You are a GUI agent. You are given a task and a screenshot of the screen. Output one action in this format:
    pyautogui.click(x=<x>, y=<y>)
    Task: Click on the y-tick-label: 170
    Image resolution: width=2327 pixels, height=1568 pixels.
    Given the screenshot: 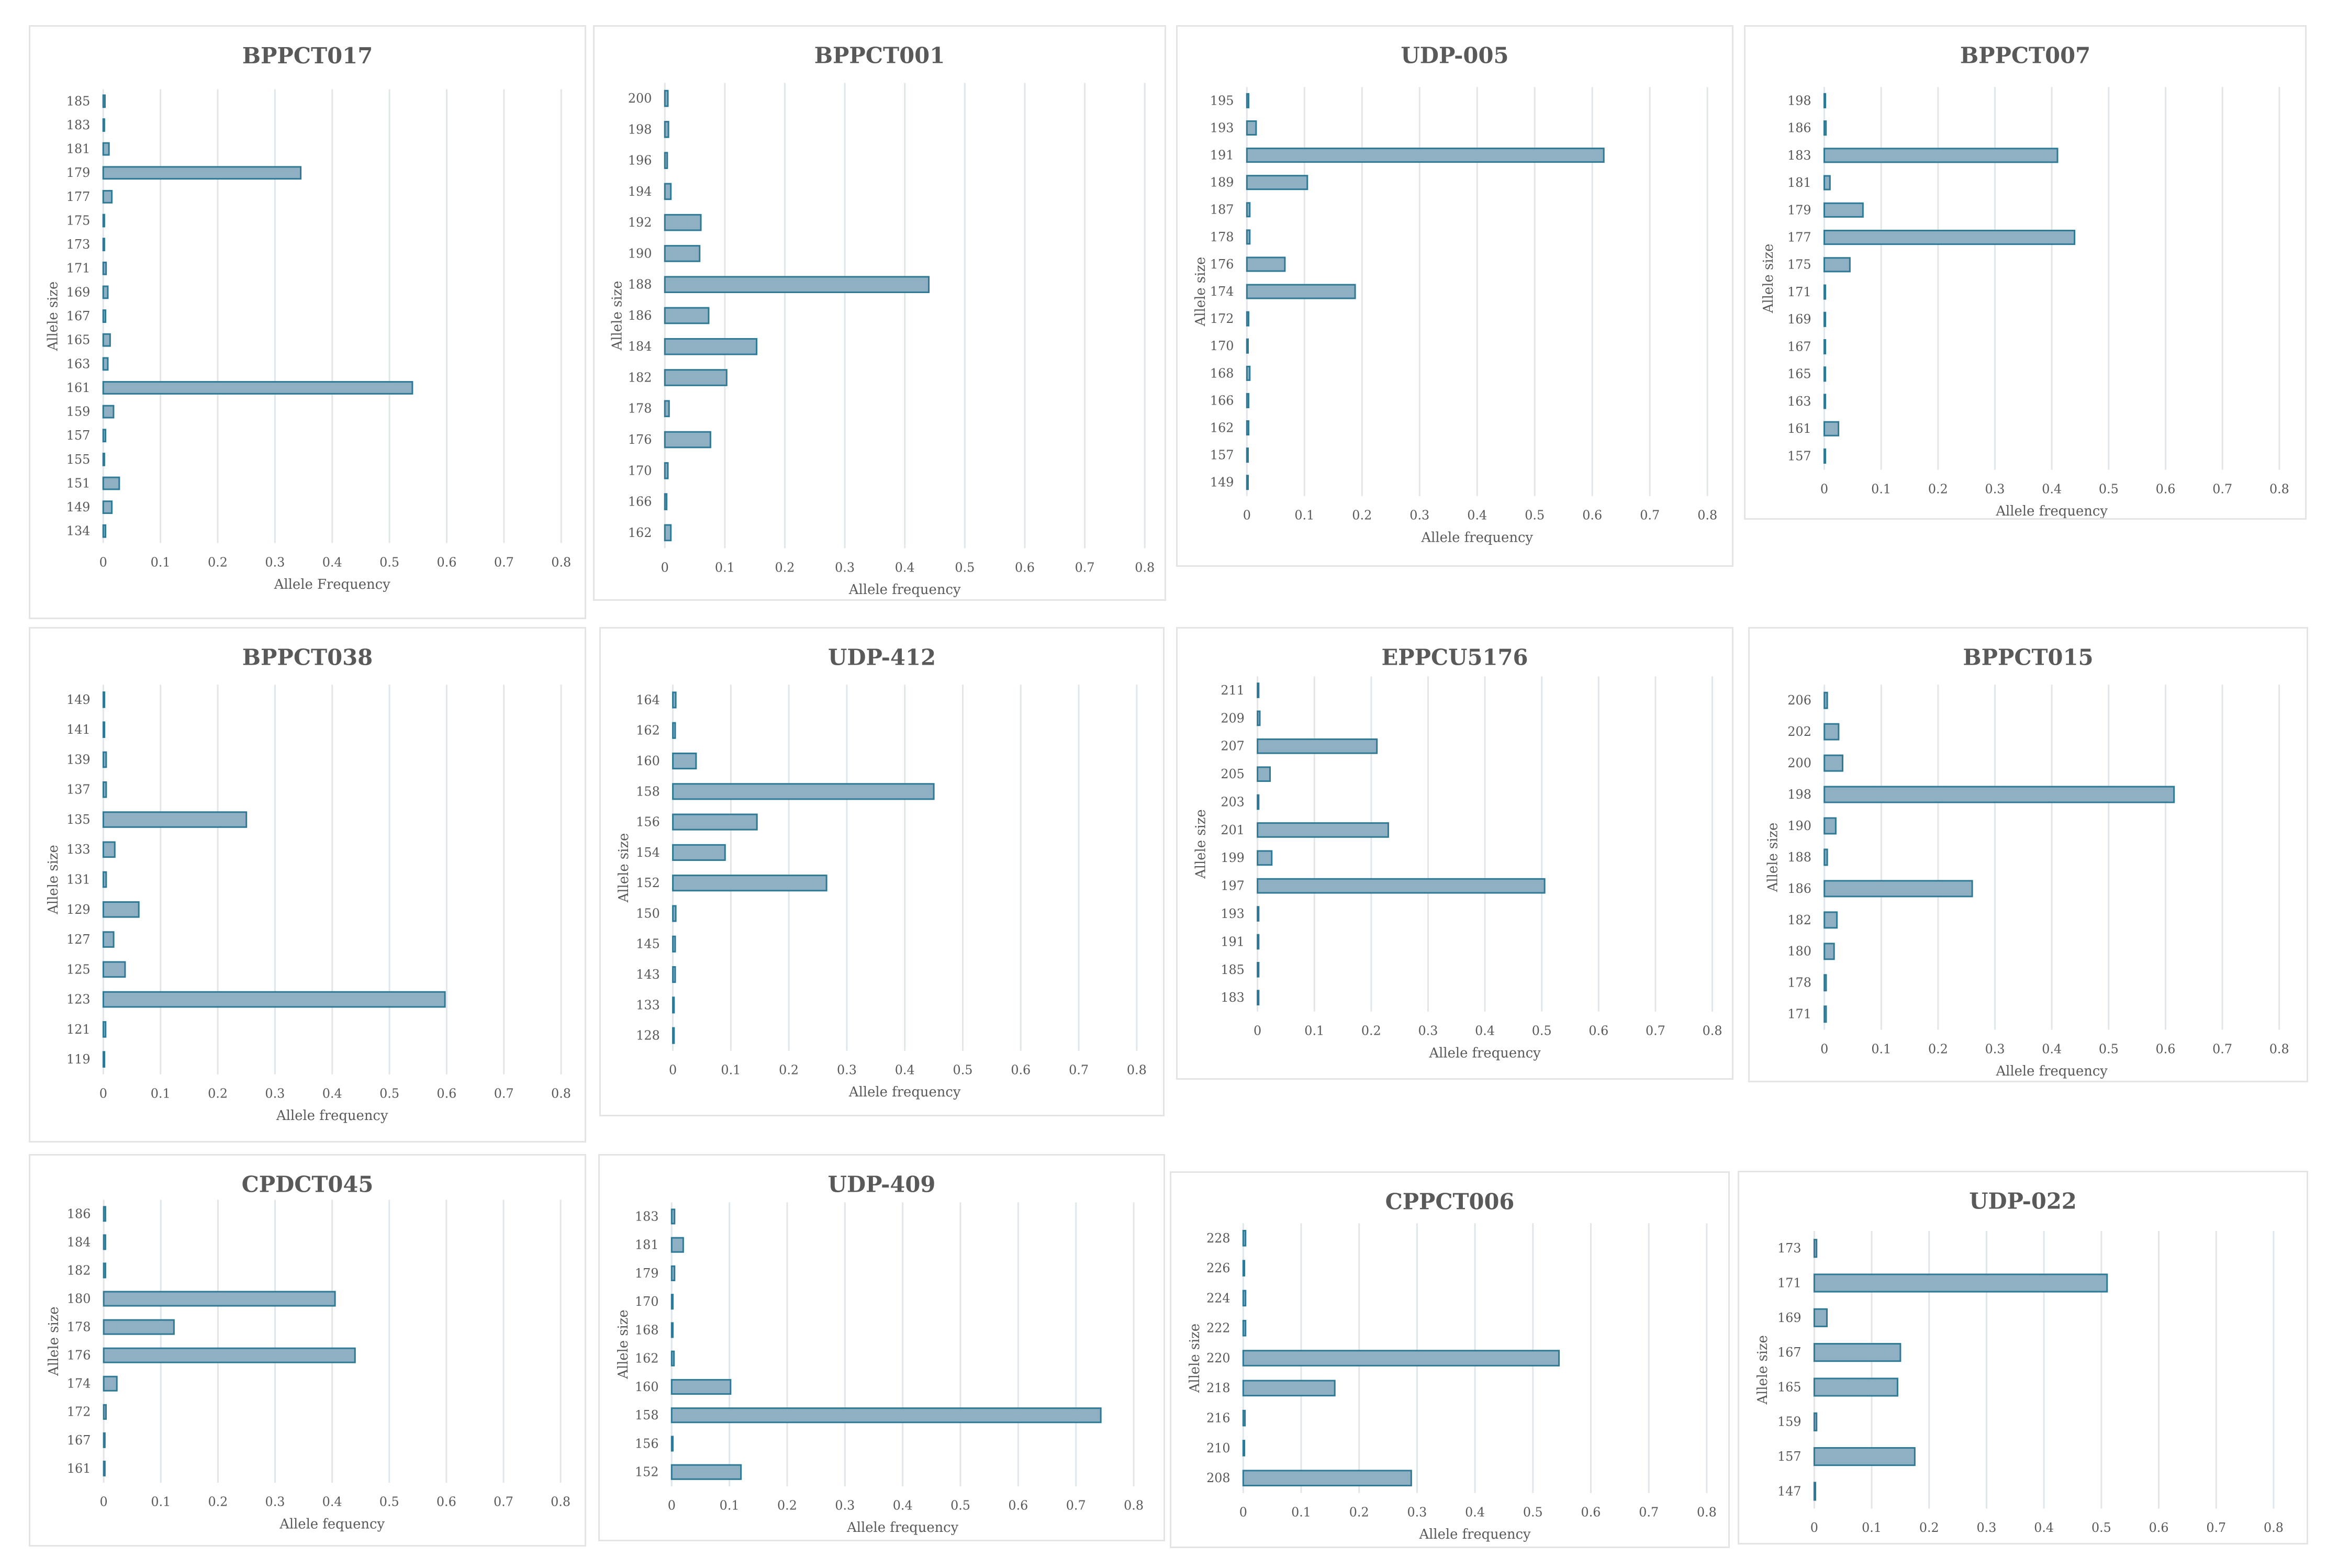 What is the action you would take?
    pyautogui.click(x=1222, y=346)
    